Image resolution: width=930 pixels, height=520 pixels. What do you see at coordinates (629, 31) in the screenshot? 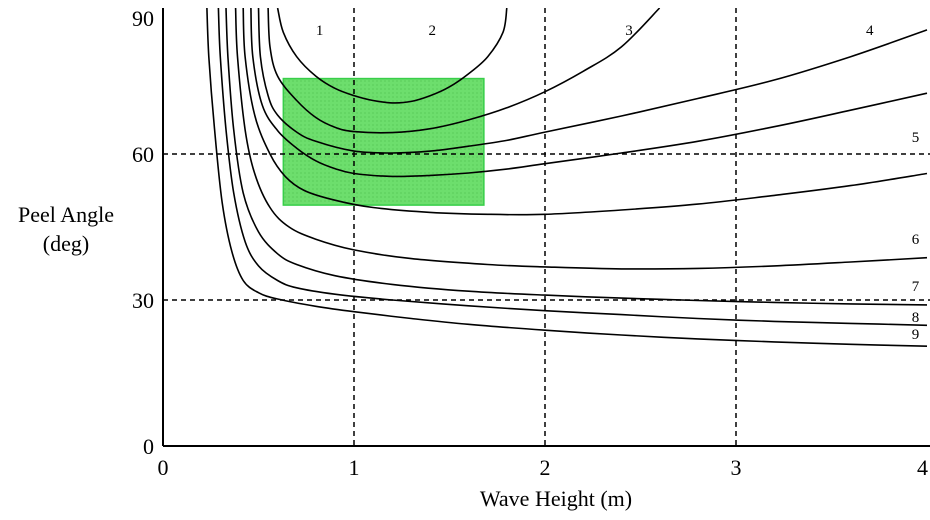
I see `curve-label-3: 3` at bounding box center [629, 31].